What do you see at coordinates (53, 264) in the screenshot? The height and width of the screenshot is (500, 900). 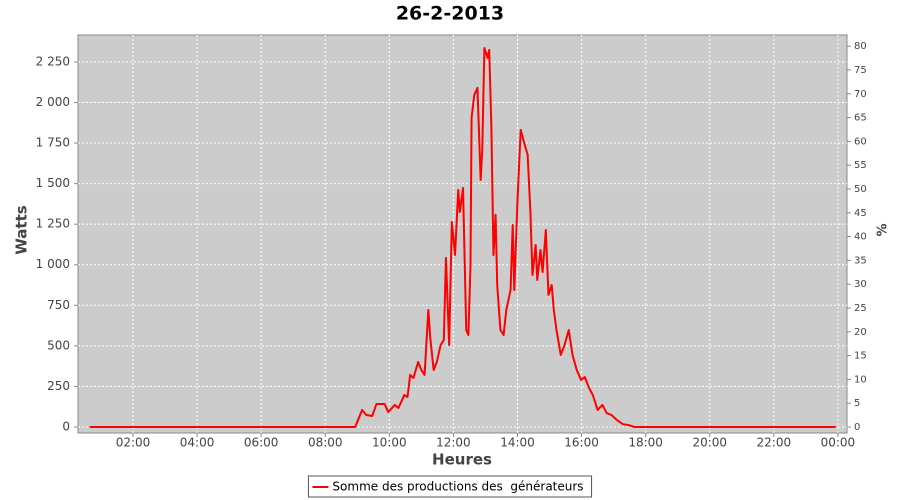 I see `y-tick-label: 1 000` at bounding box center [53, 264].